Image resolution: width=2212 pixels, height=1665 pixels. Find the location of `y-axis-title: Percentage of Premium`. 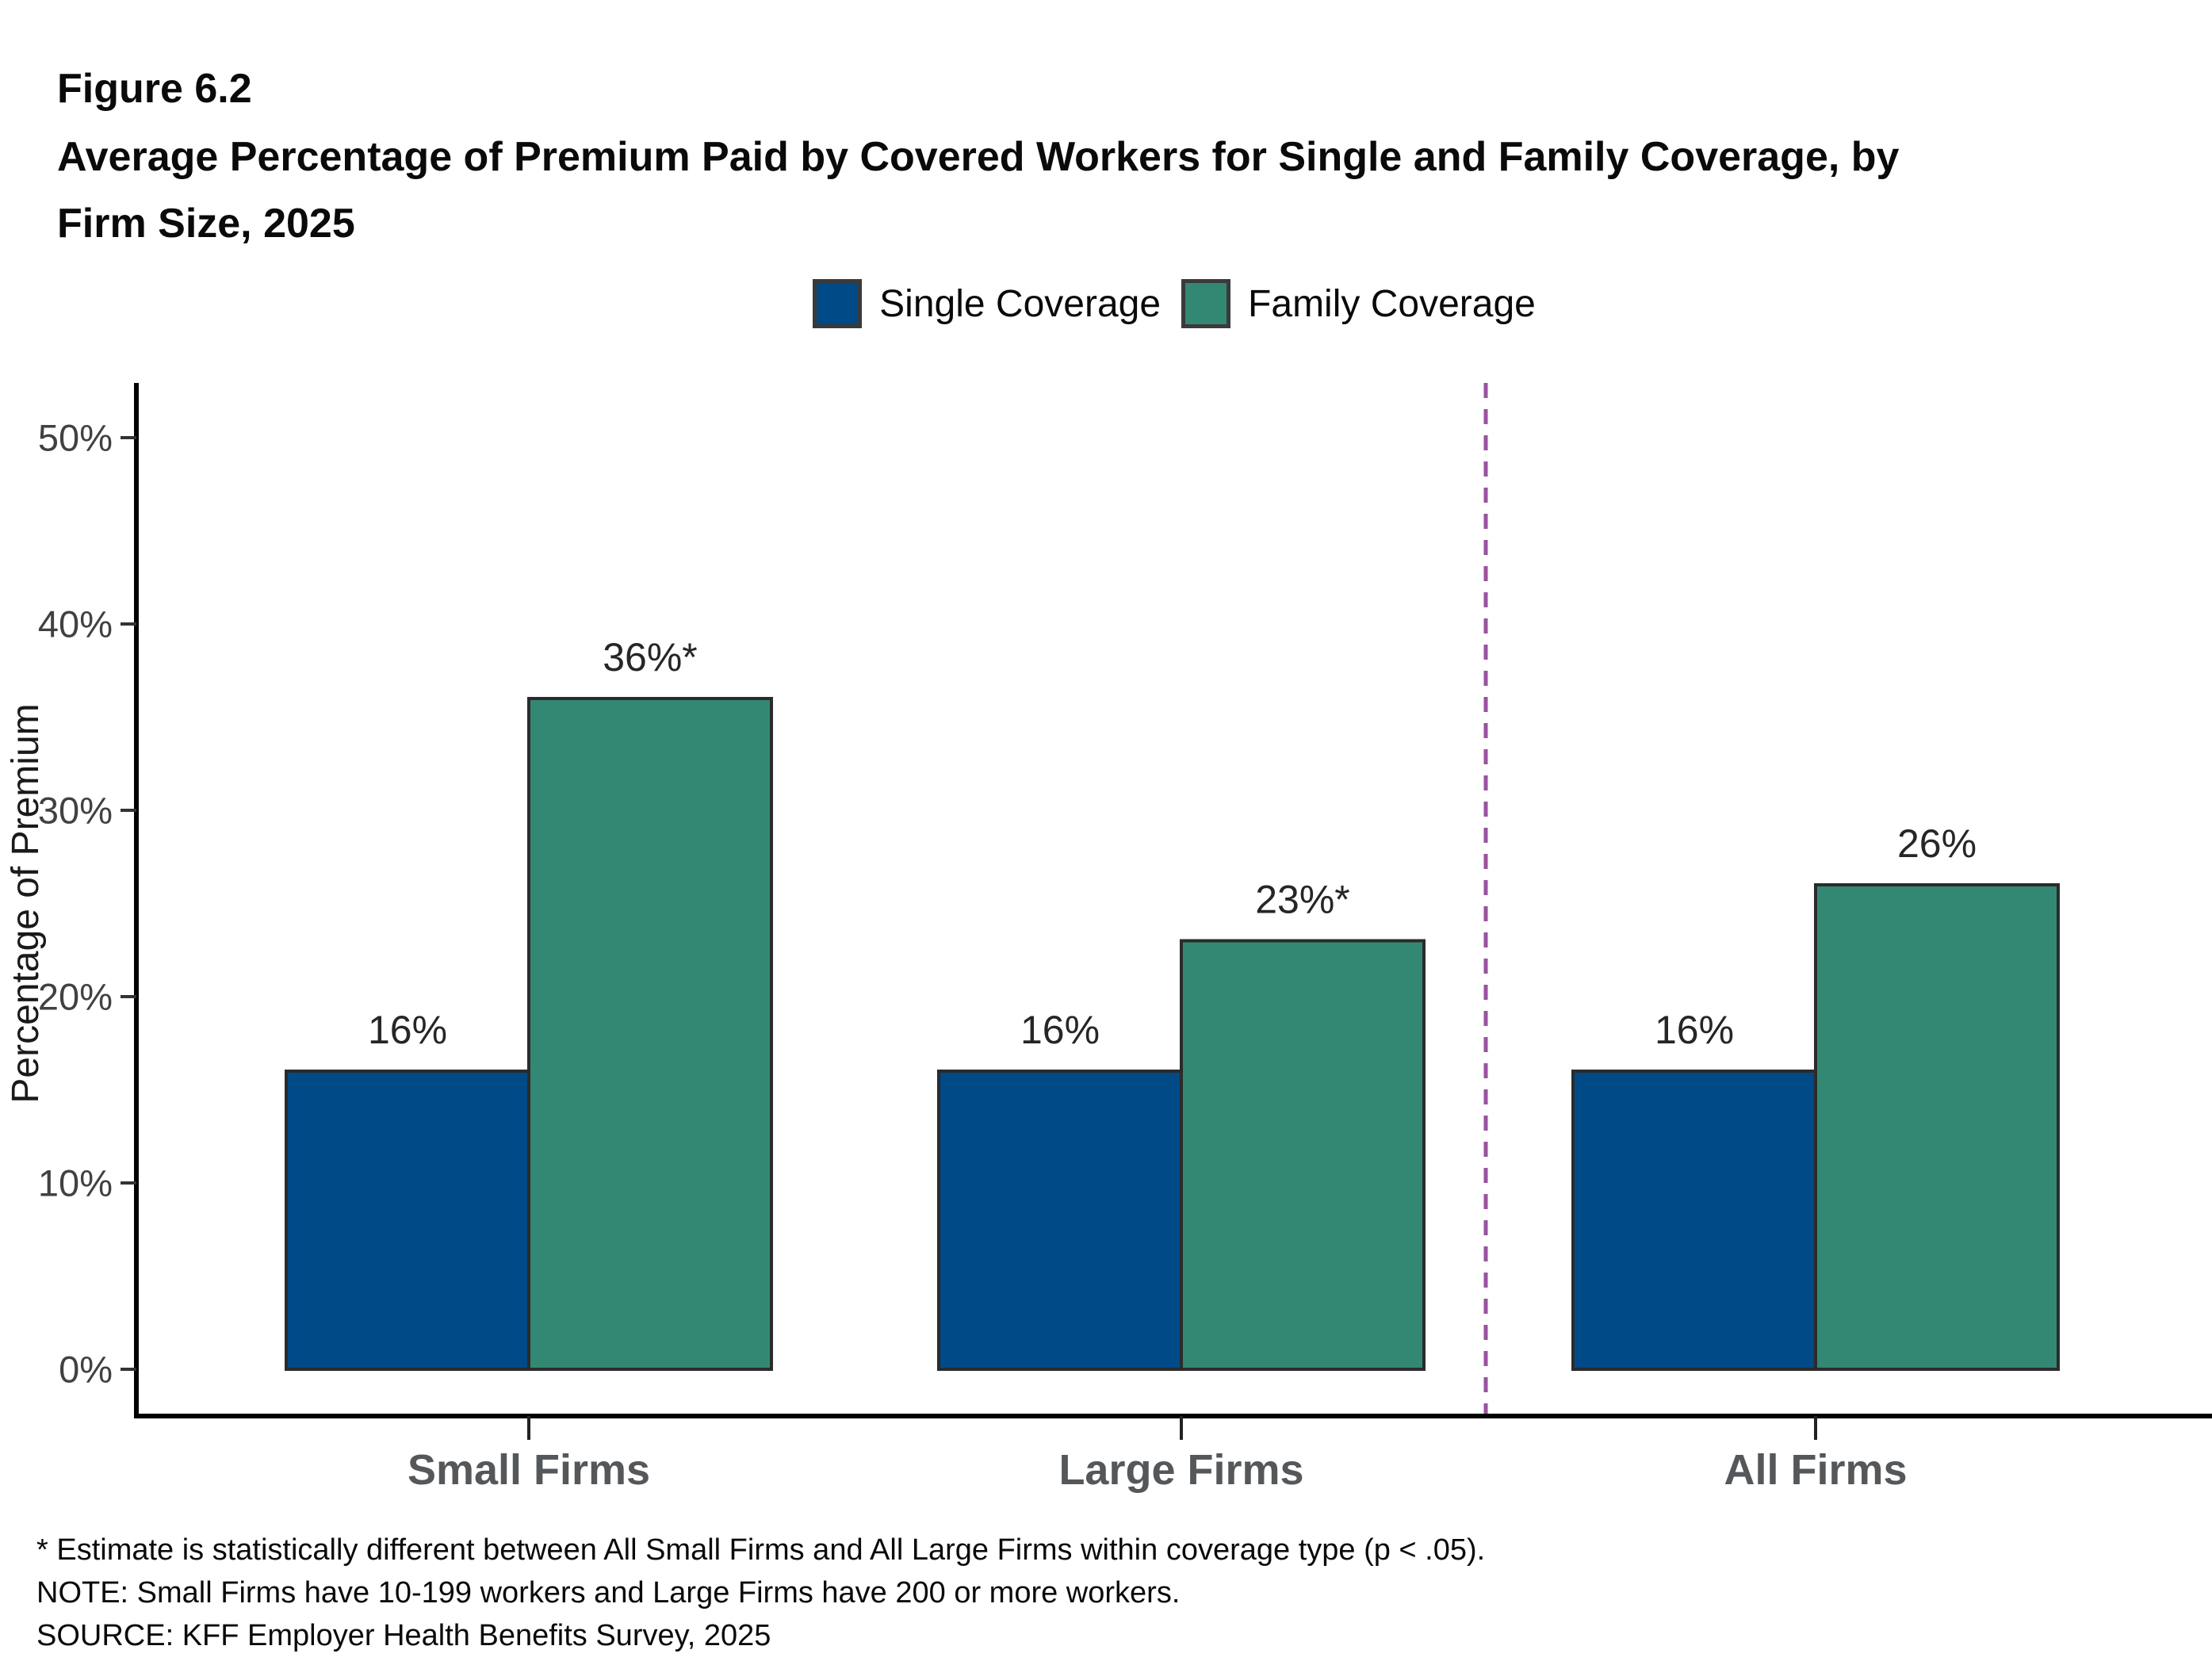

y-axis-title: Percentage of Premium is located at coordinates (26, 903).